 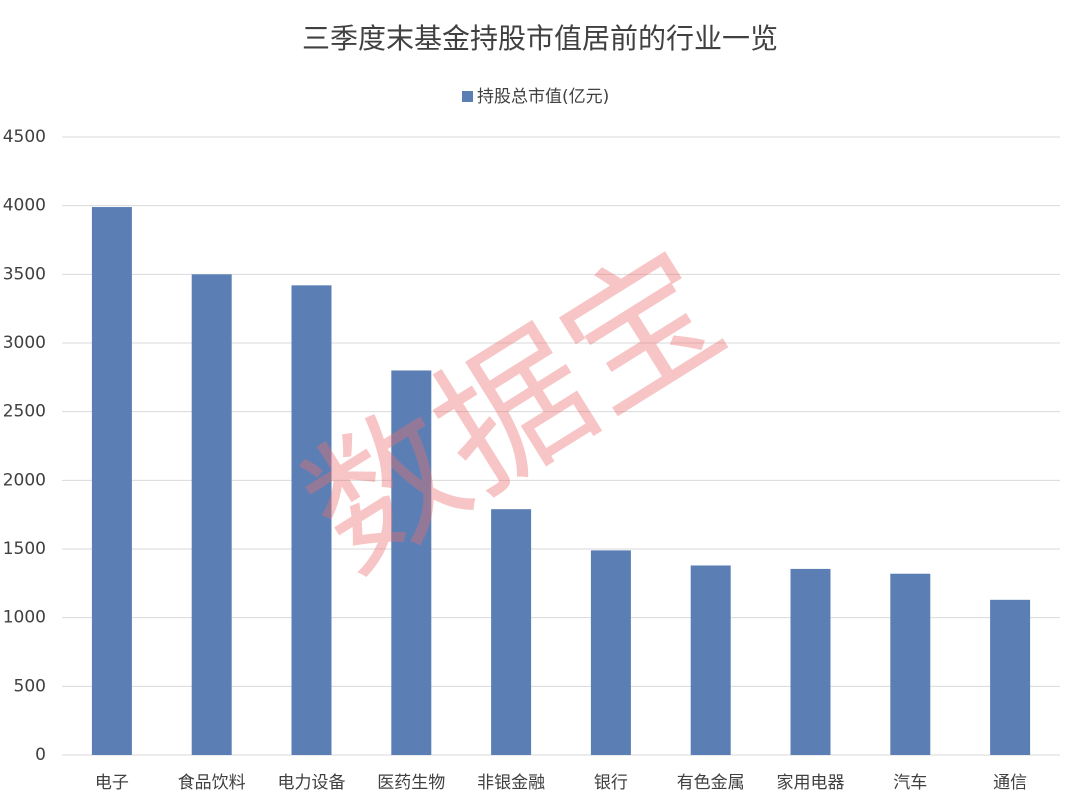 I want to click on y-tick-label: 2500, so click(x=24, y=412).